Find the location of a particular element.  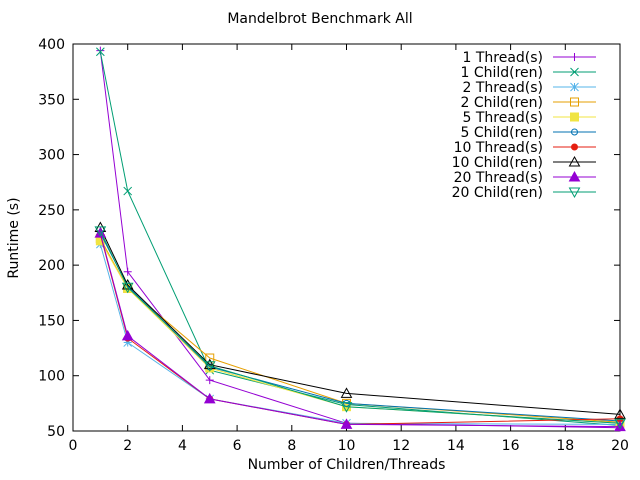

legend-label: 5 Child(ren) is located at coordinates (501, 133).